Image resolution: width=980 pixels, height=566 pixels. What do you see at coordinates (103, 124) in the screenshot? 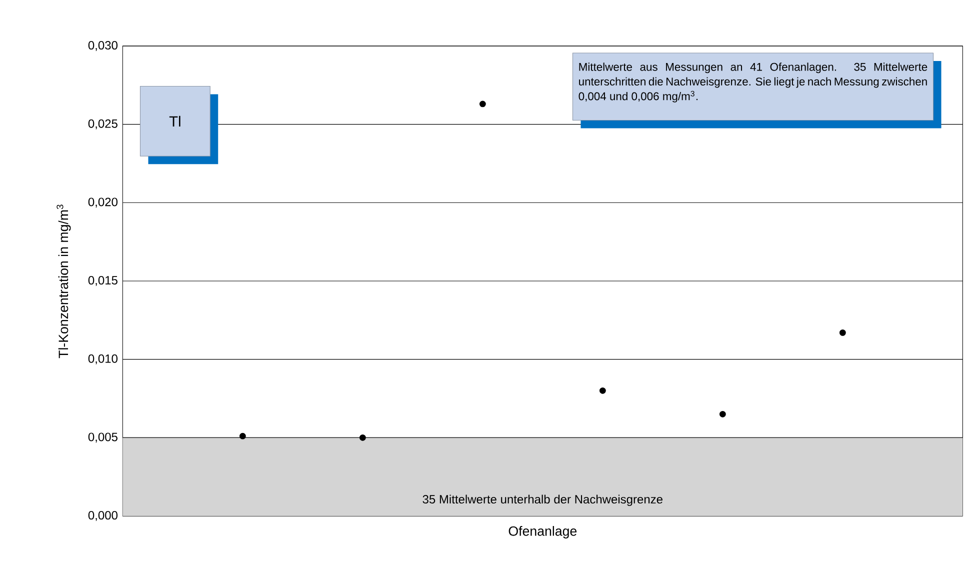
I see `y-tick-label: 0,025` at bounding box center [103, 124].